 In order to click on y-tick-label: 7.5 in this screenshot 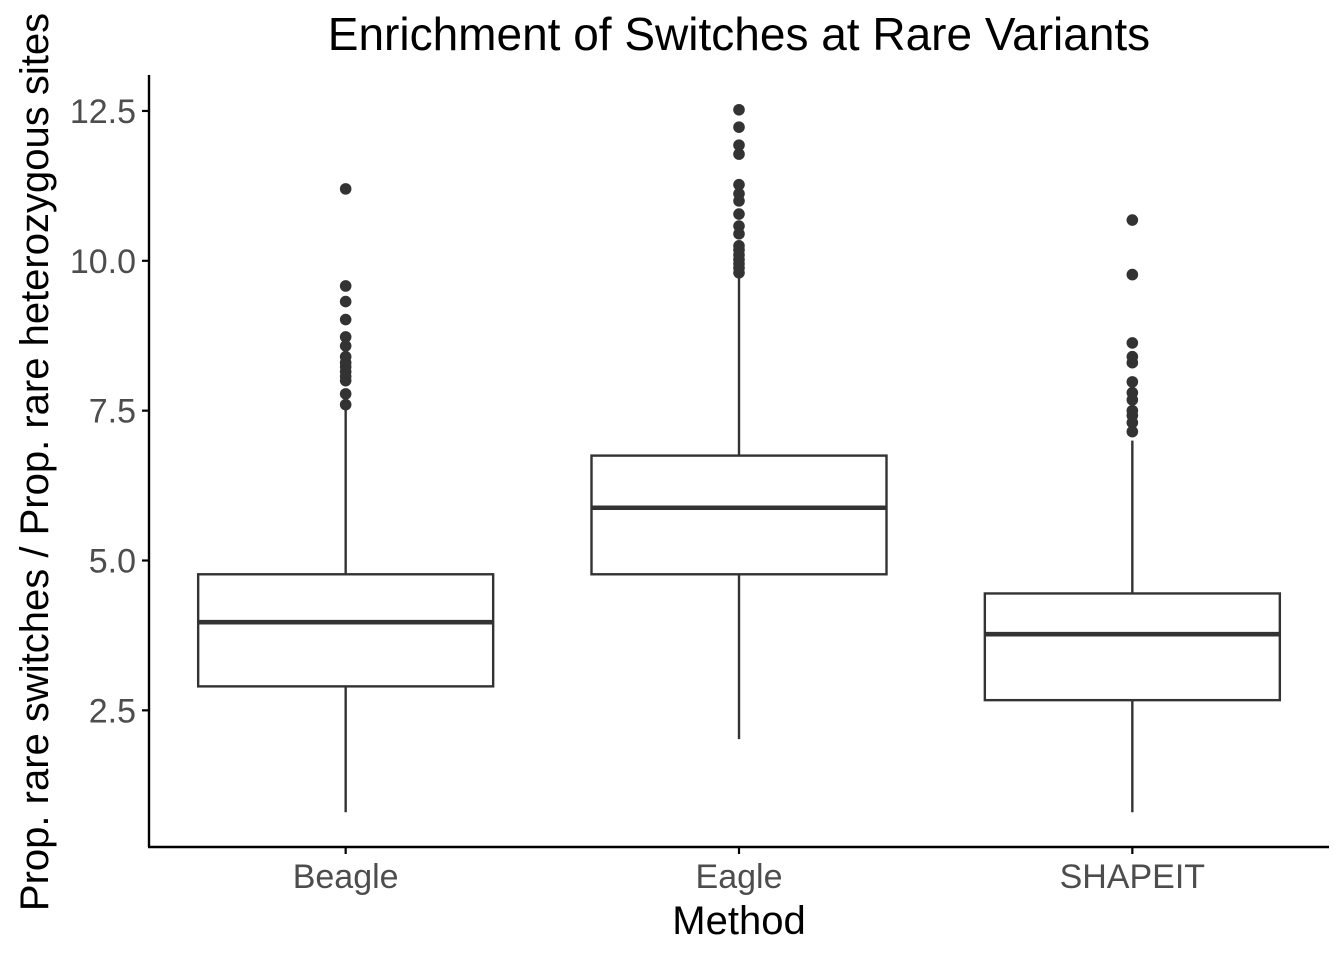, I will do `click(112, 412)`.